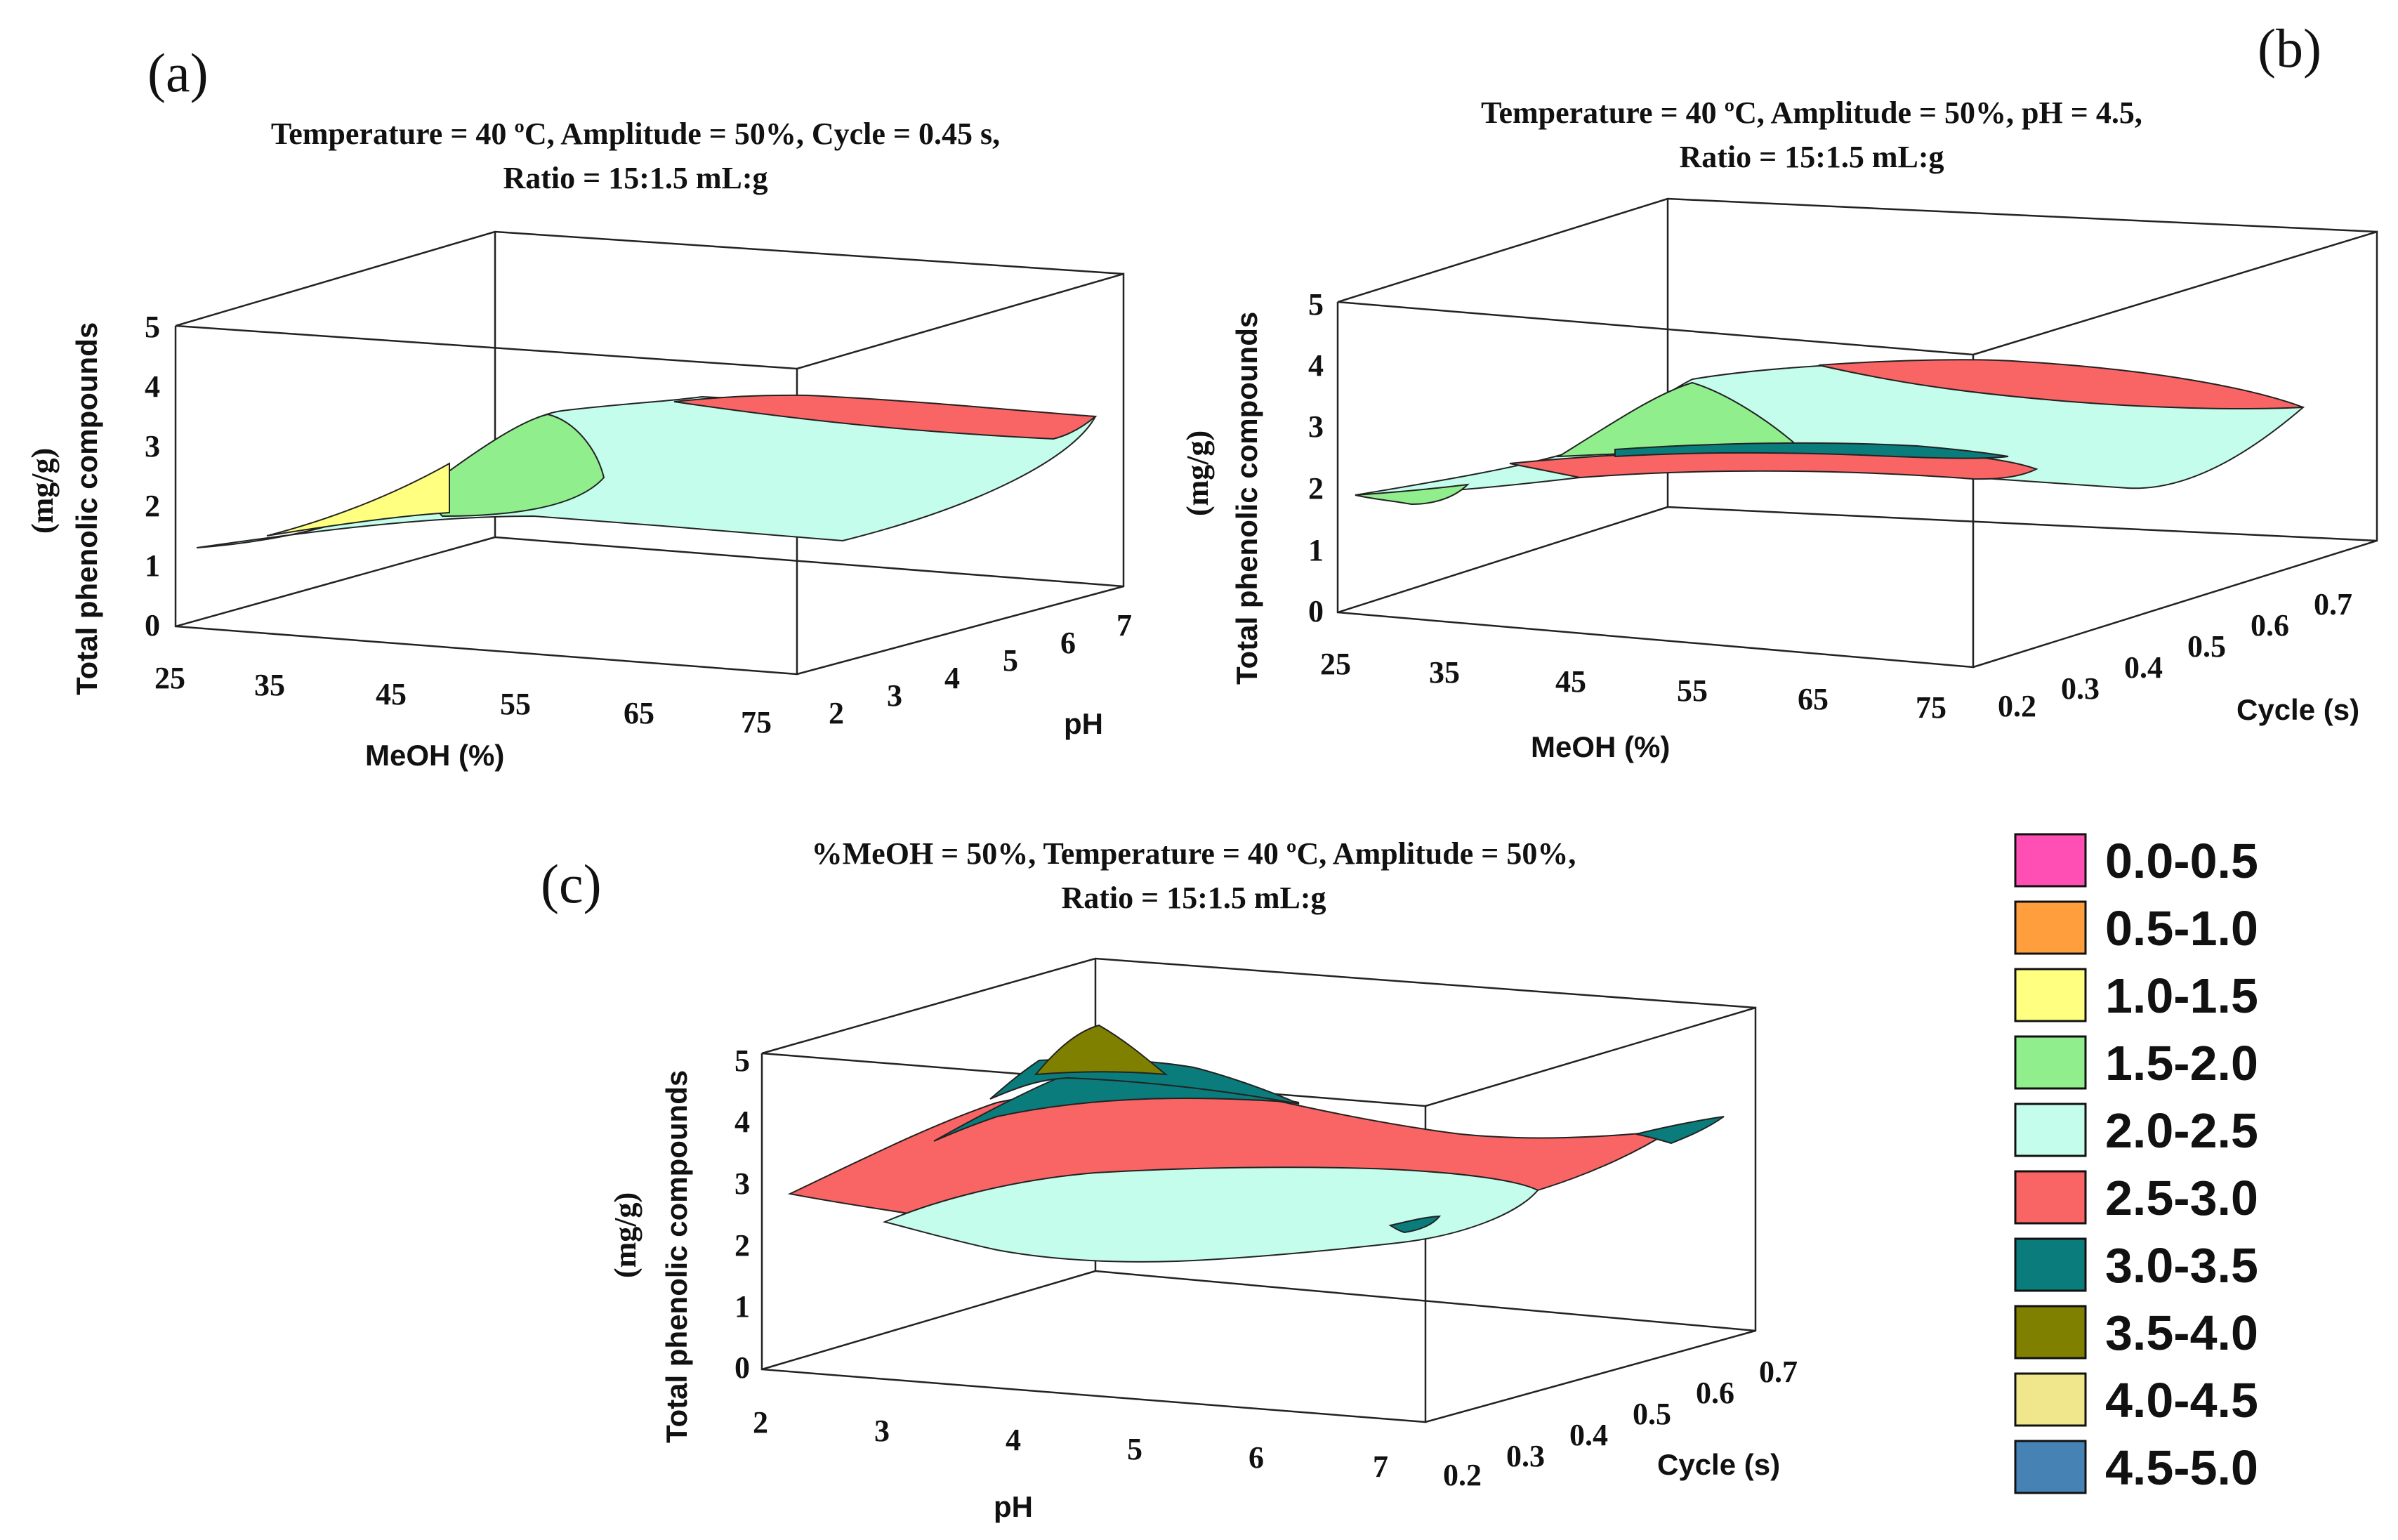  I want to click on panel-c-z-tick: 0, so click(742, 1367).